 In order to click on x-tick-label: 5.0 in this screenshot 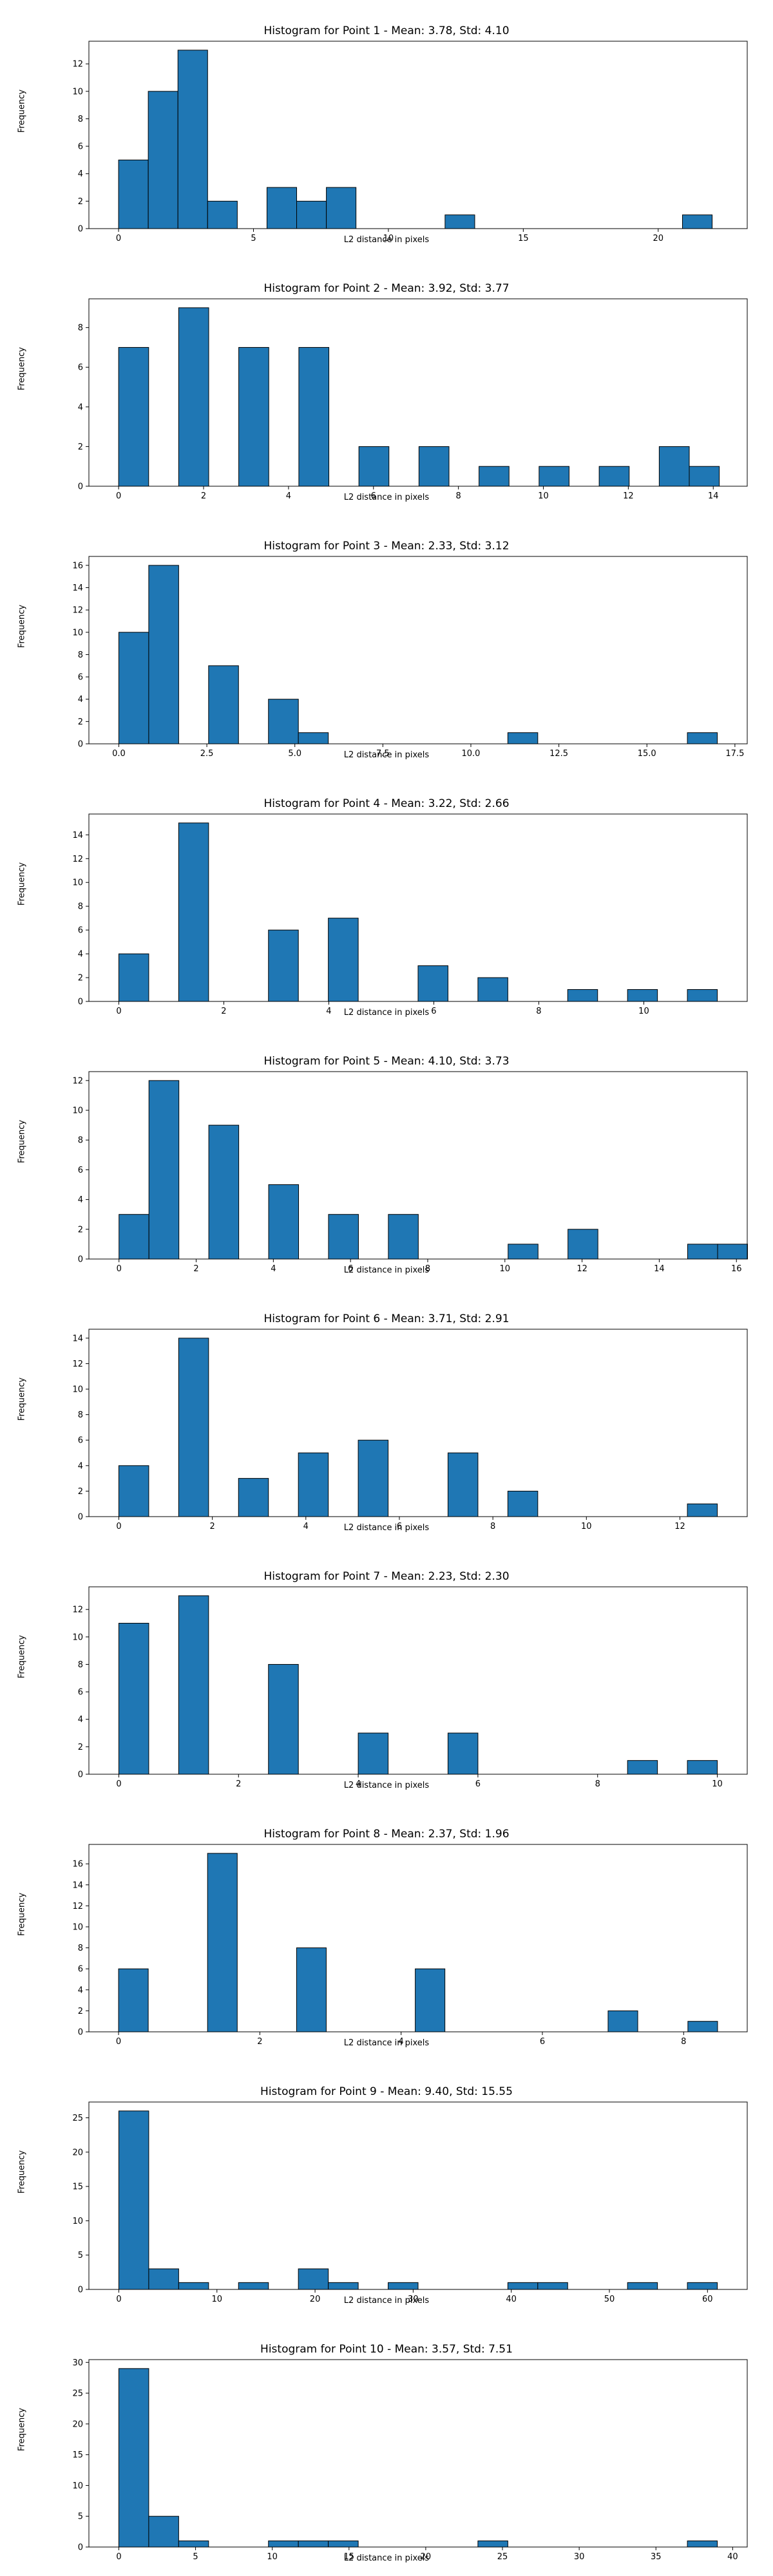, I will do `click(294, 754)`.